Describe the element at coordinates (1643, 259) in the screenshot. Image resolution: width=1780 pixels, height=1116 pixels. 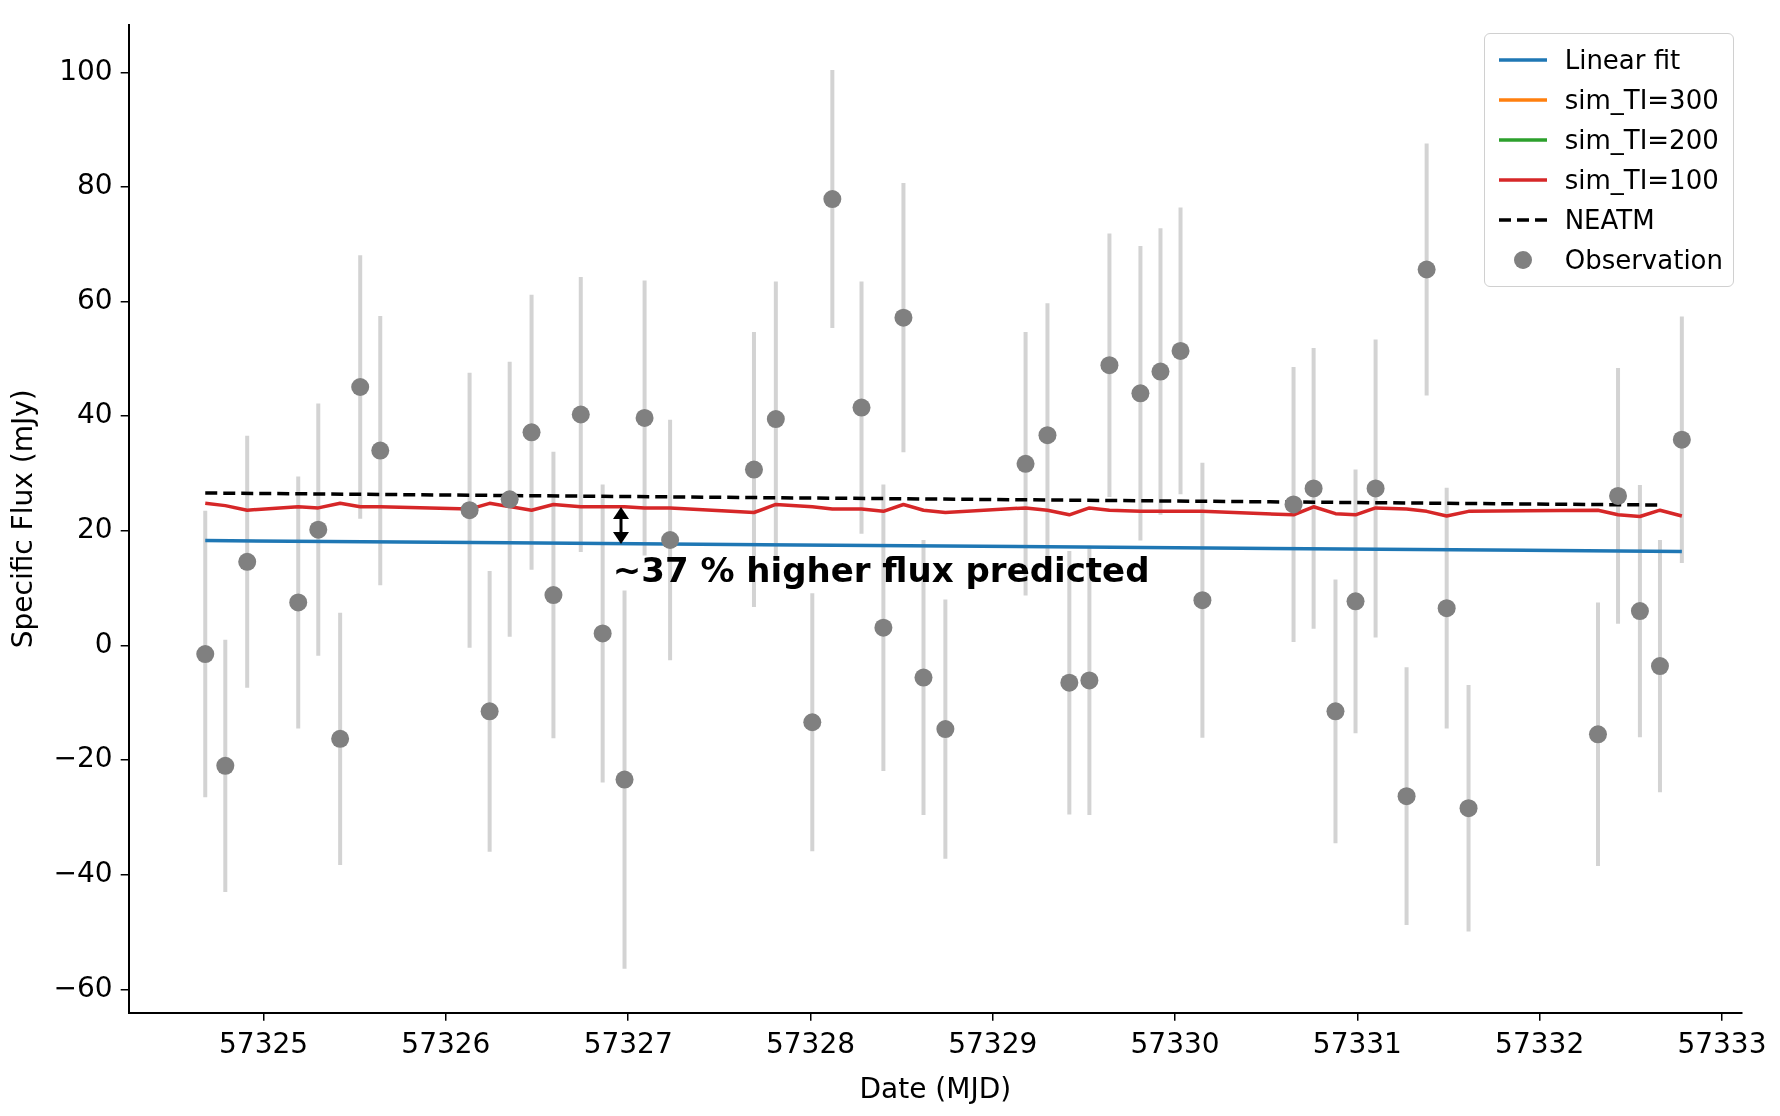
I see `legend-label: Observation` at that location.